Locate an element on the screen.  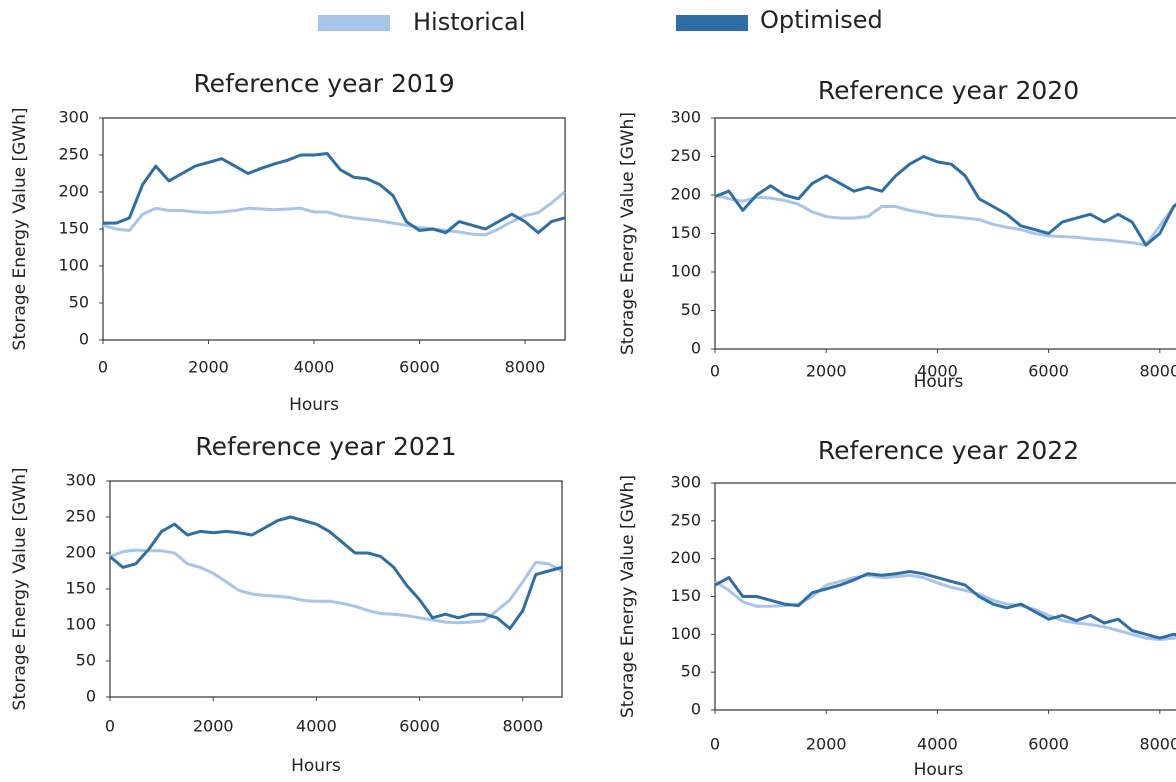
chart-title: Reference year 2019 is located at coordinates (323, 83).